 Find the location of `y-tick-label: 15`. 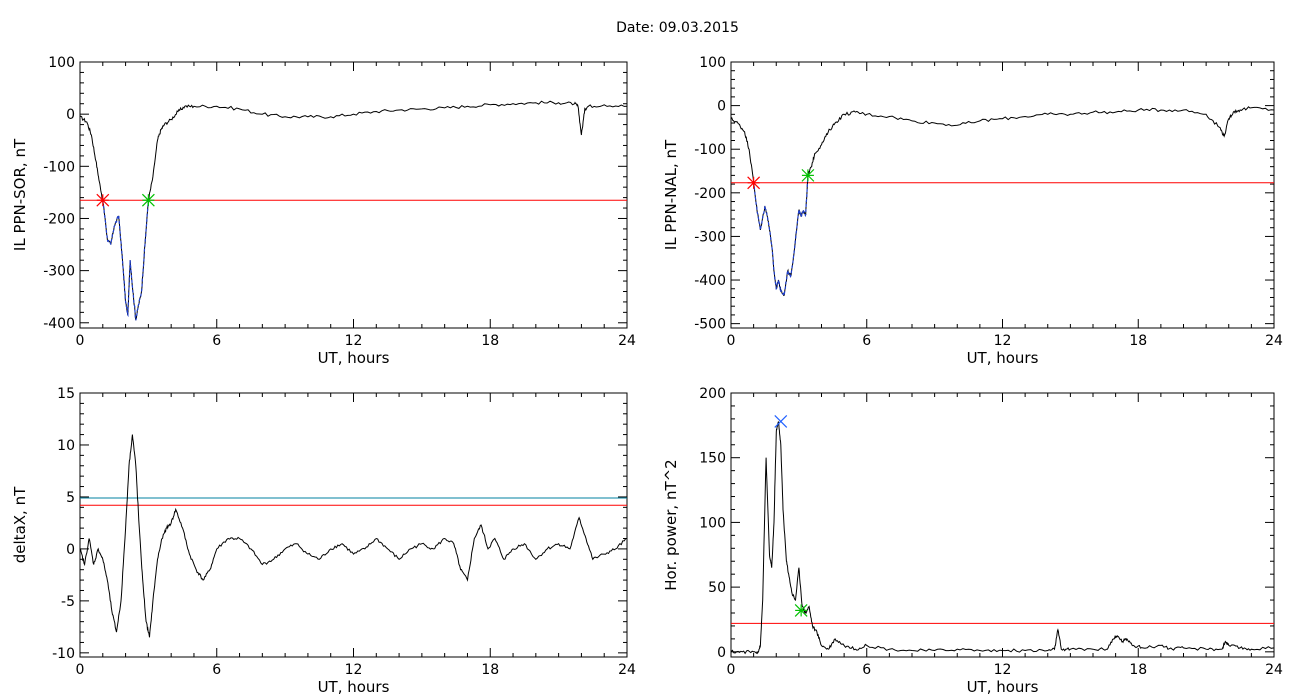

y-tick-label: 15 is located at coordinates (66, 394).